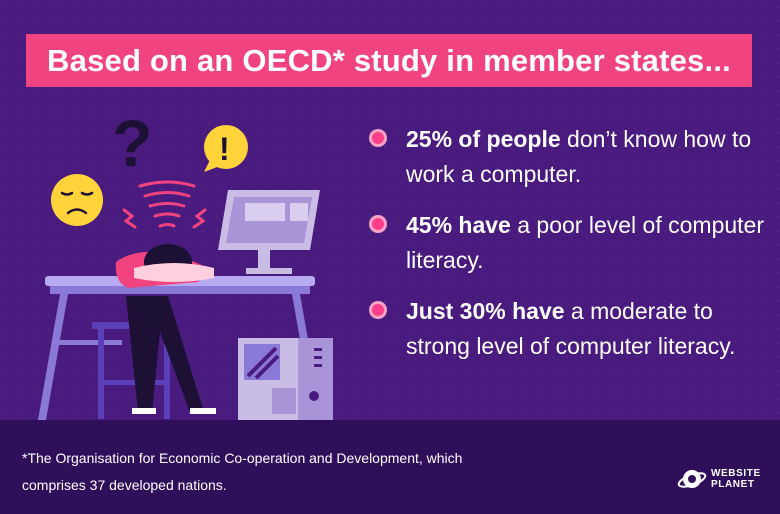  What do you see at coordinates (579, 156) in the screenshot?
I see `stat-text: don’t know how to work a computer.` at bounding box center [579, 156].